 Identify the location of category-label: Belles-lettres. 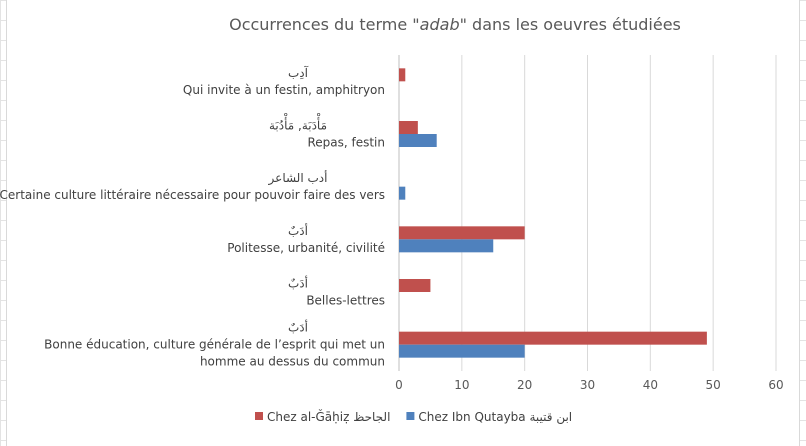
(345, 301).